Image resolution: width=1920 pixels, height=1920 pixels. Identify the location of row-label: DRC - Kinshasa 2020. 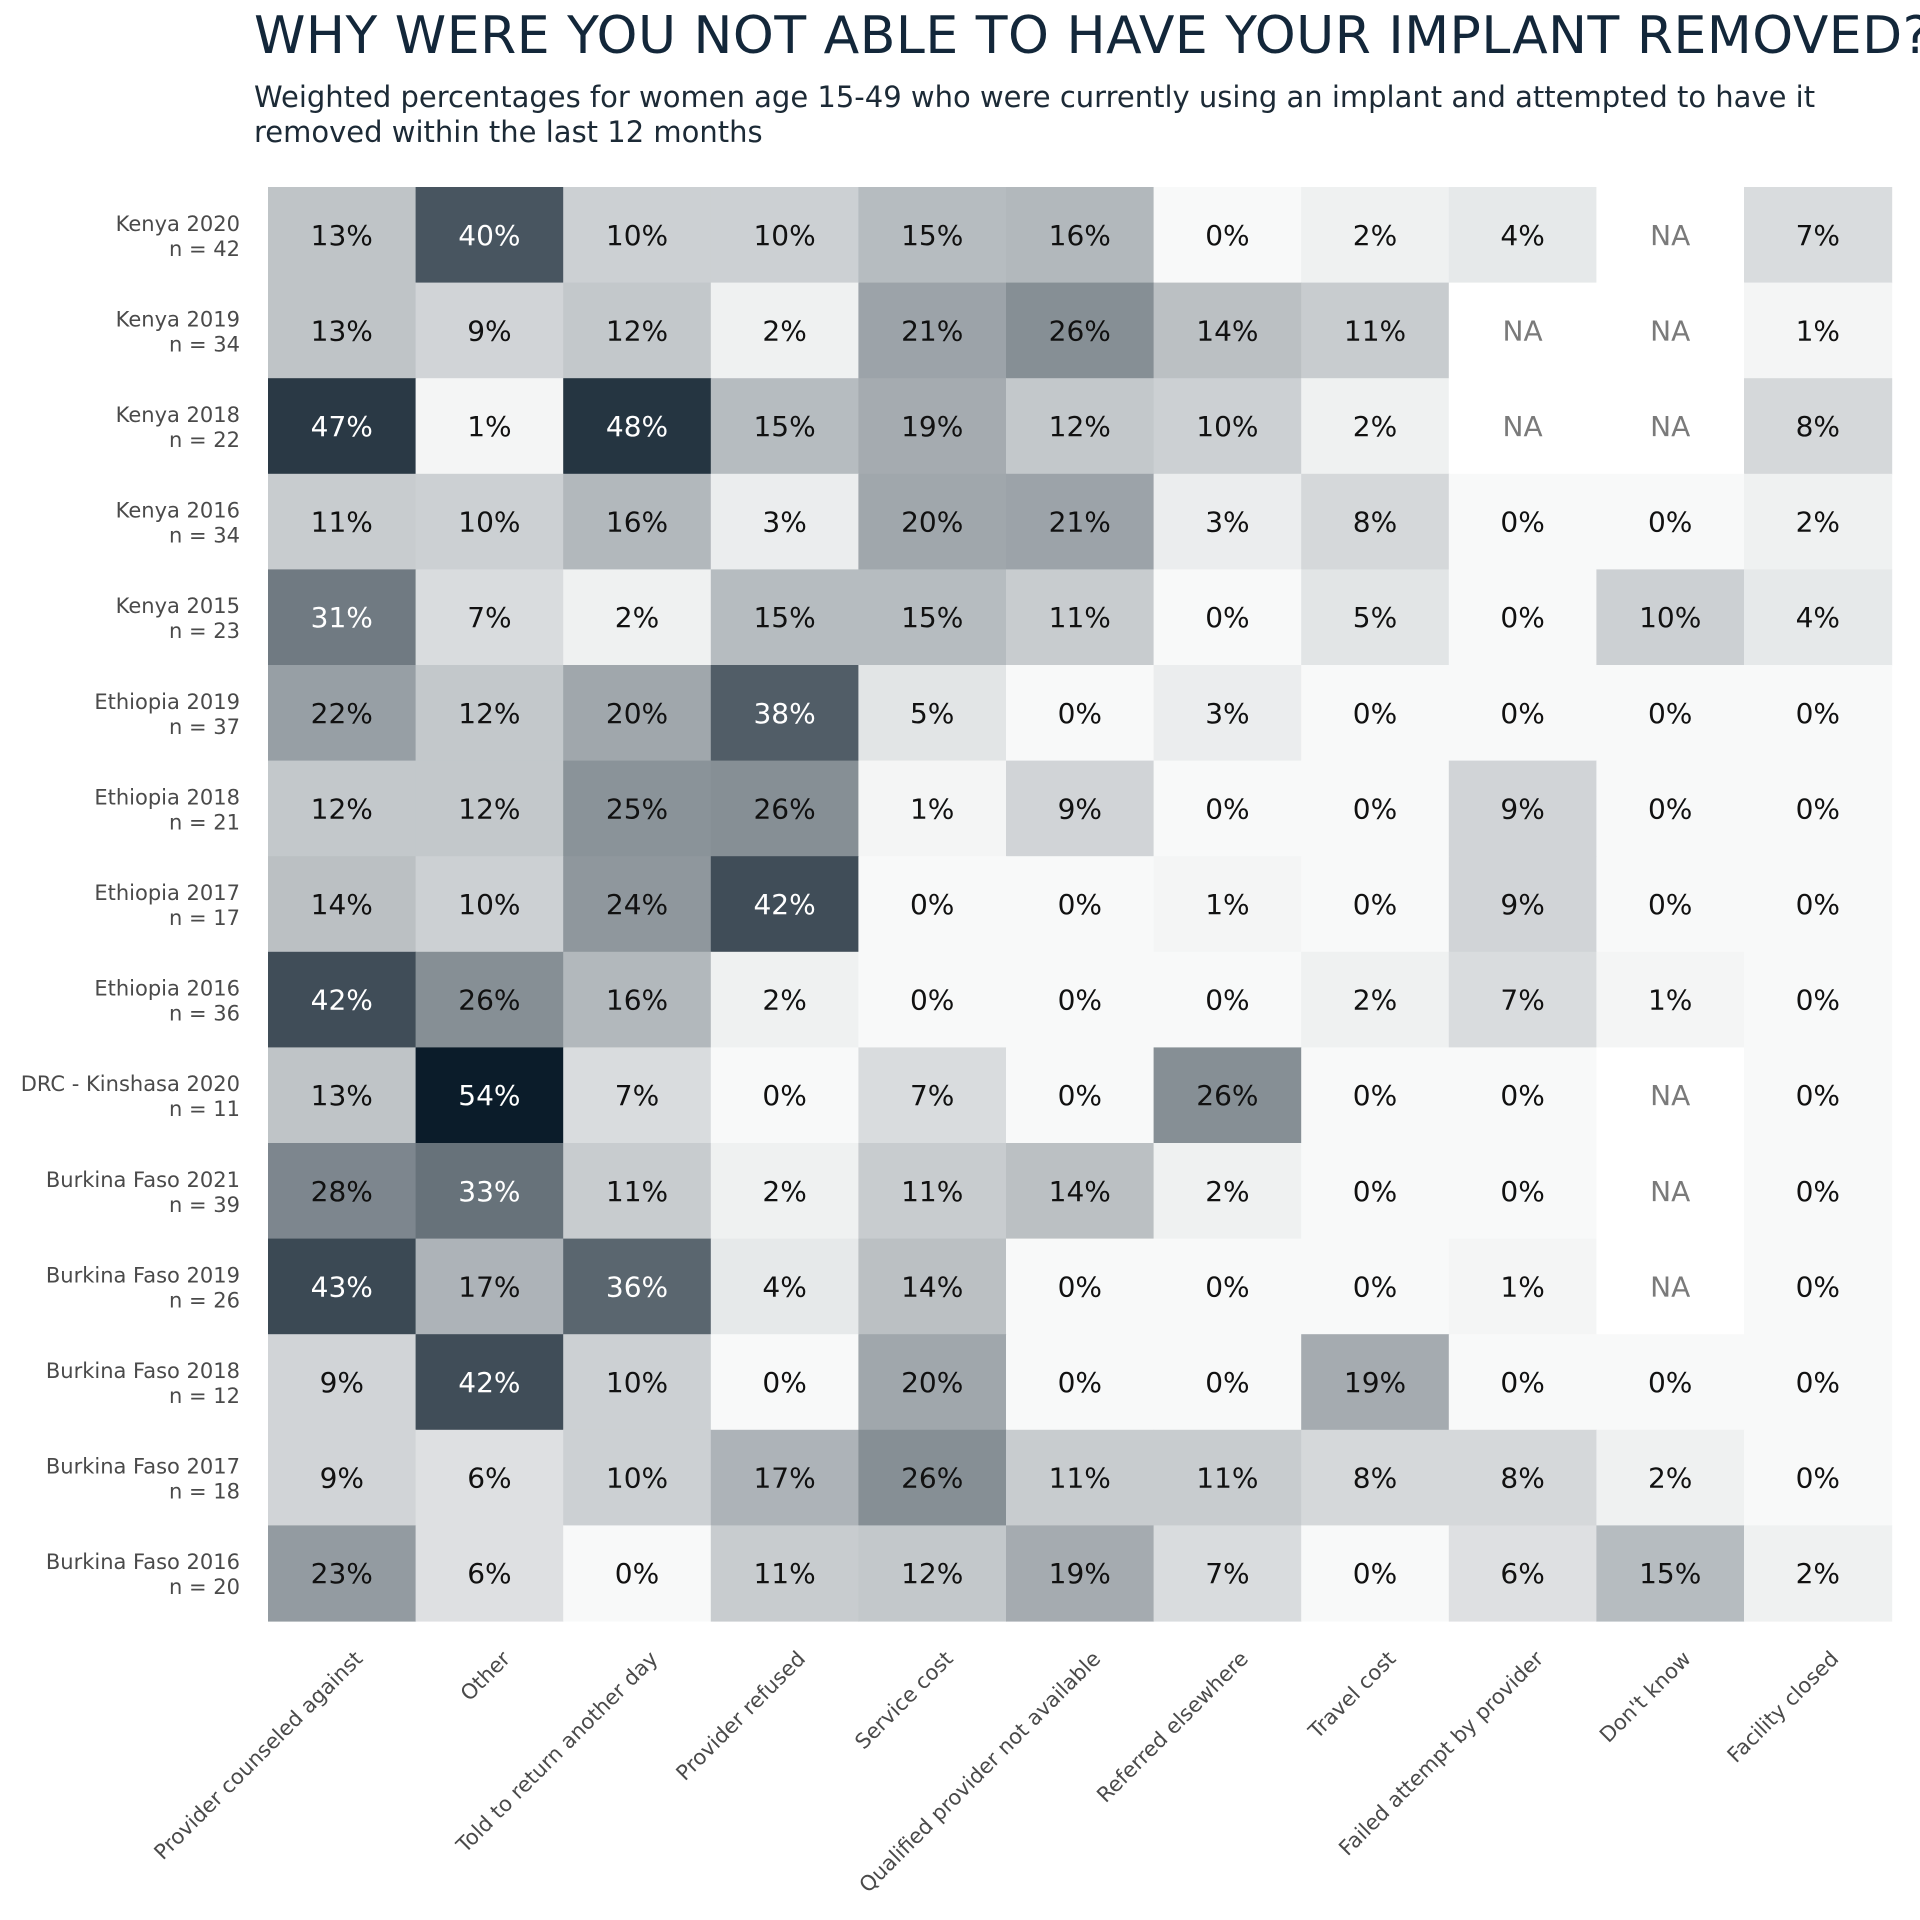
(130, 1084).